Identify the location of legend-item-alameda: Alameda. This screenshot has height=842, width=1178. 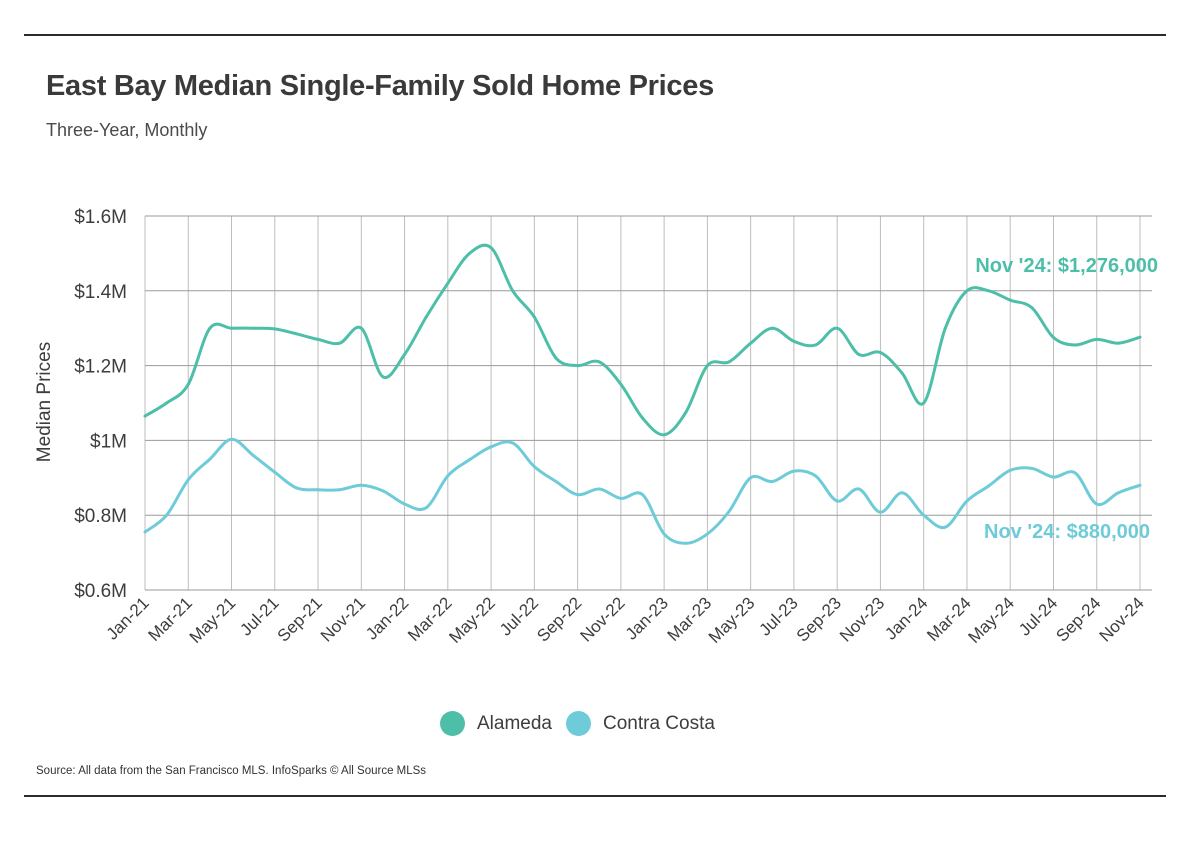
(496, 723).